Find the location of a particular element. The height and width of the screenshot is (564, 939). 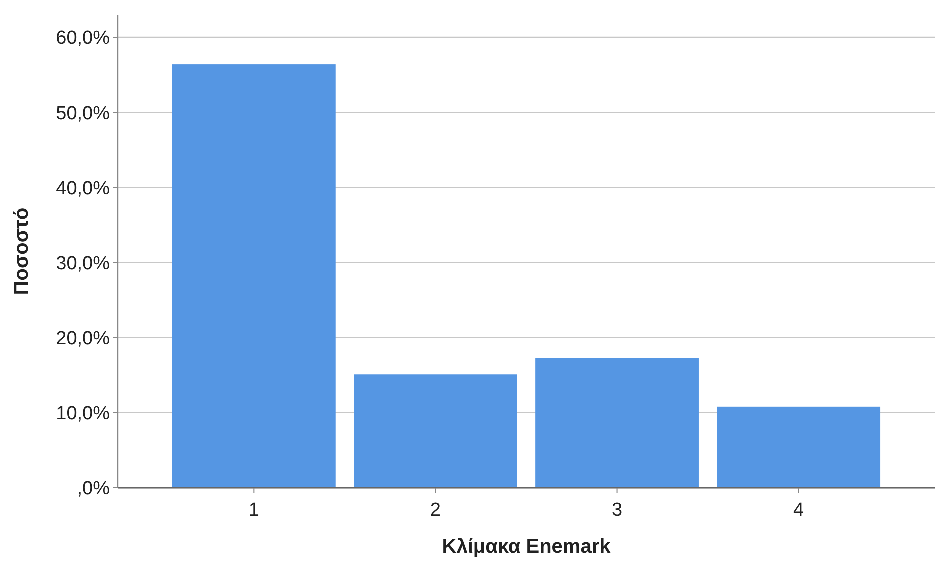

x-tick-label: 4 is located at coordinates (799, 510).